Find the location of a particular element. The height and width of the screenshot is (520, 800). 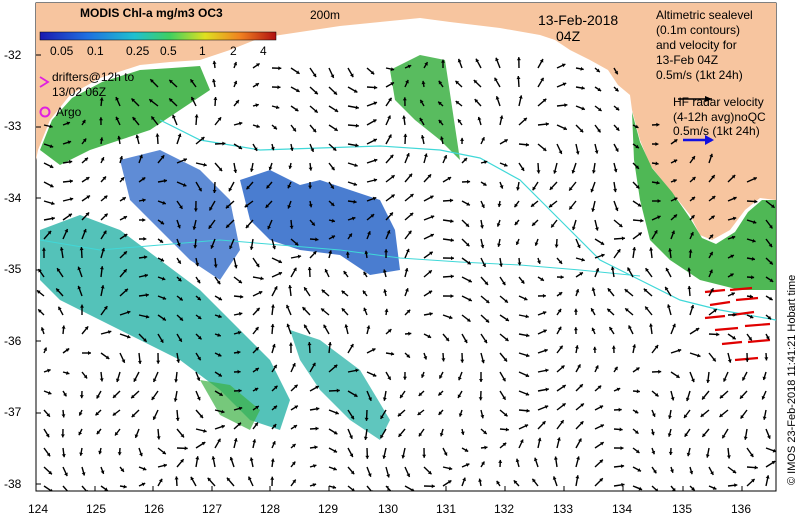

date-label: 13-Feb-2018 is located at coordinates (578, 20).